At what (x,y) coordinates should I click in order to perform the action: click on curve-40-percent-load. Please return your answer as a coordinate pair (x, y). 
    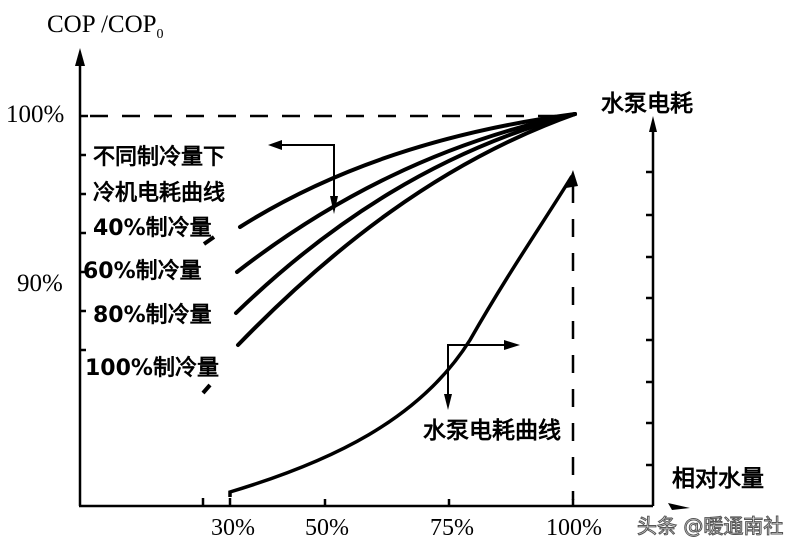
    Looking at the image, I should click on (407, 170).